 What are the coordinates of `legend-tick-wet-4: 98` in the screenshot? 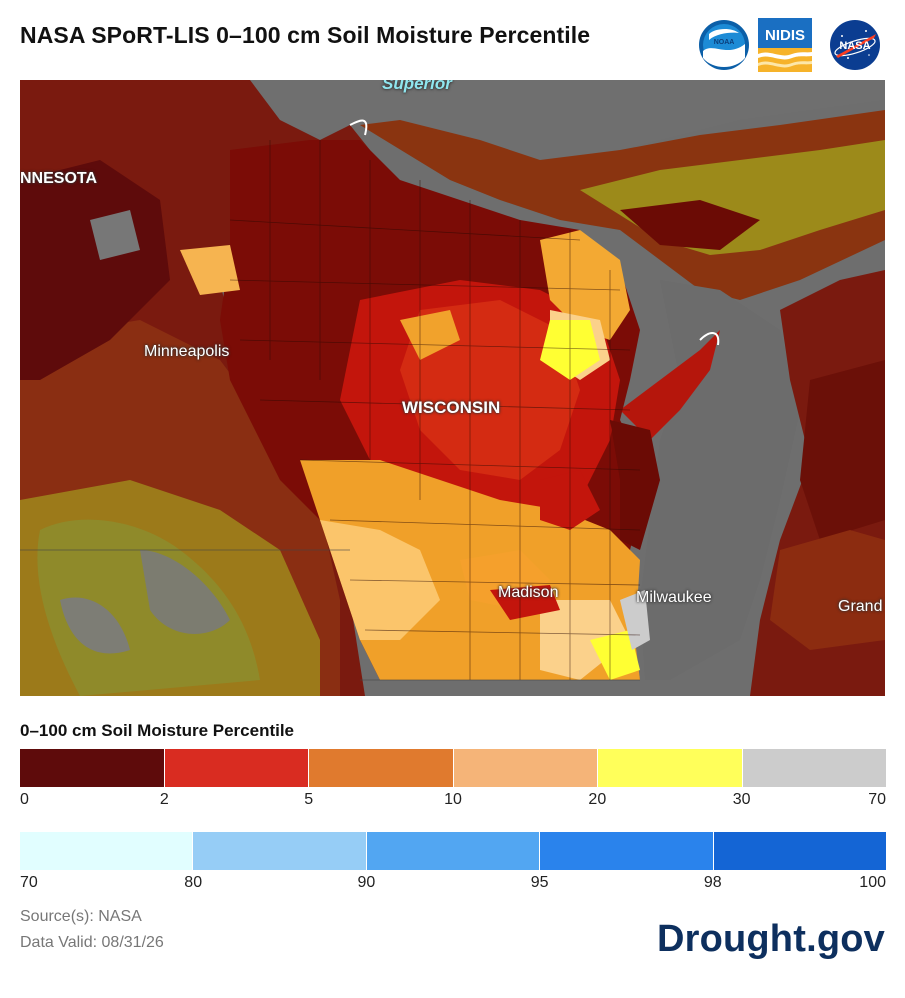 It's located at (712, 882).